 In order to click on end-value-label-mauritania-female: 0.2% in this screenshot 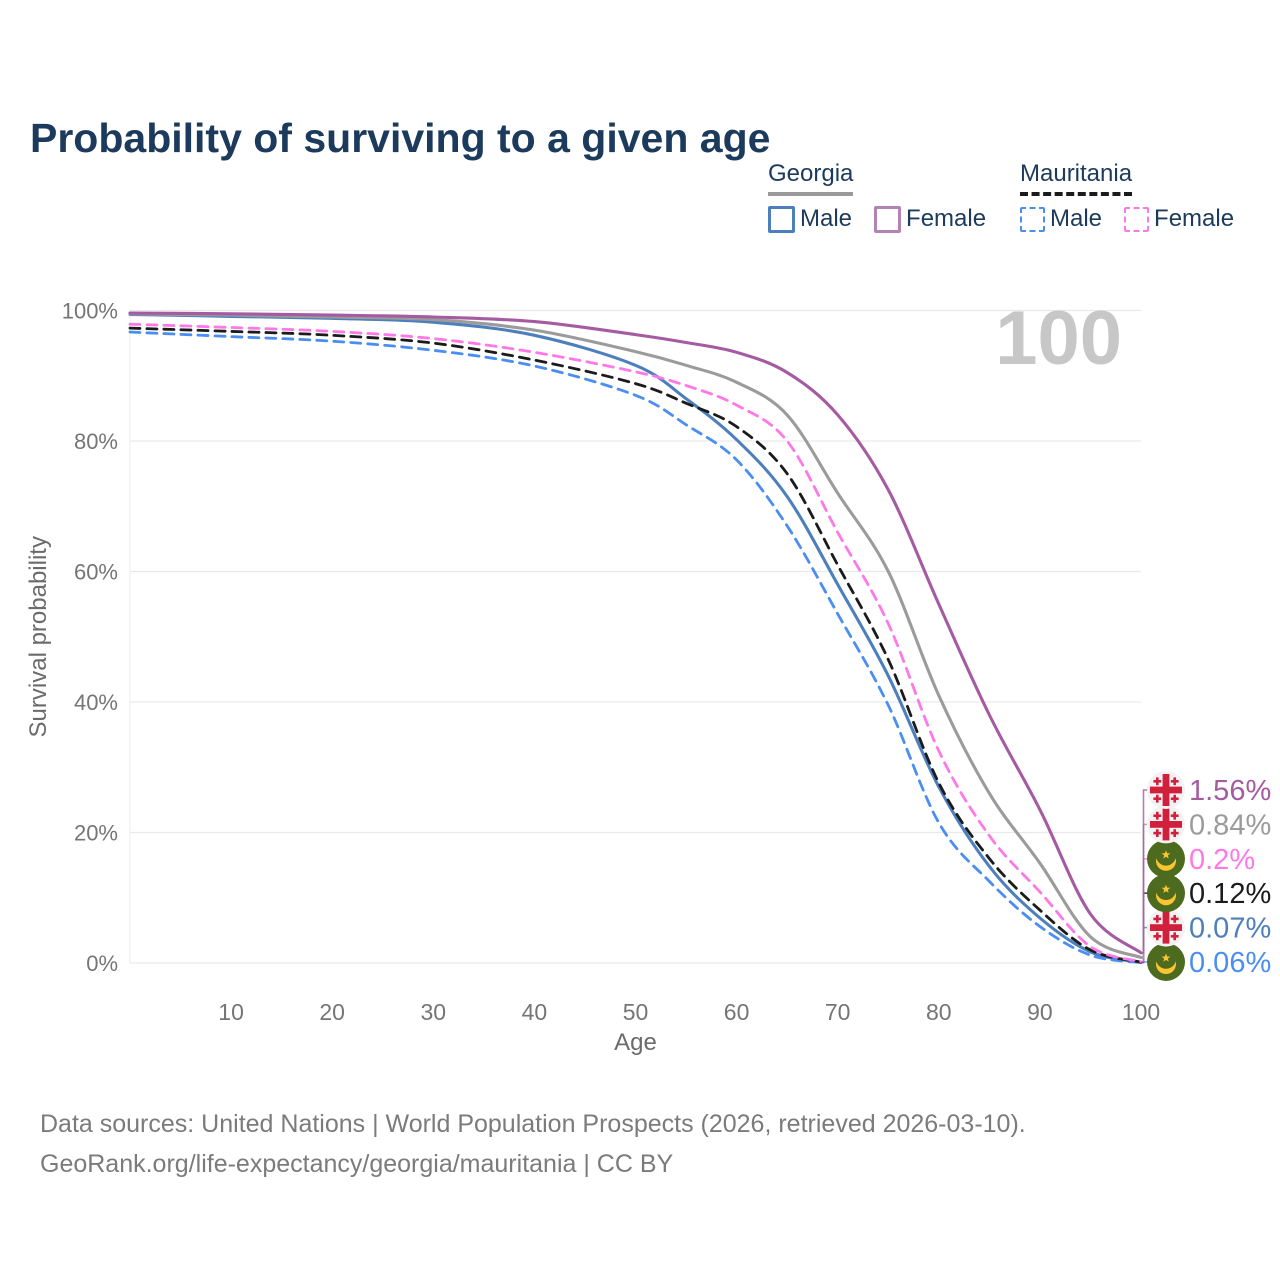, I will do `click(1222, 860)`.